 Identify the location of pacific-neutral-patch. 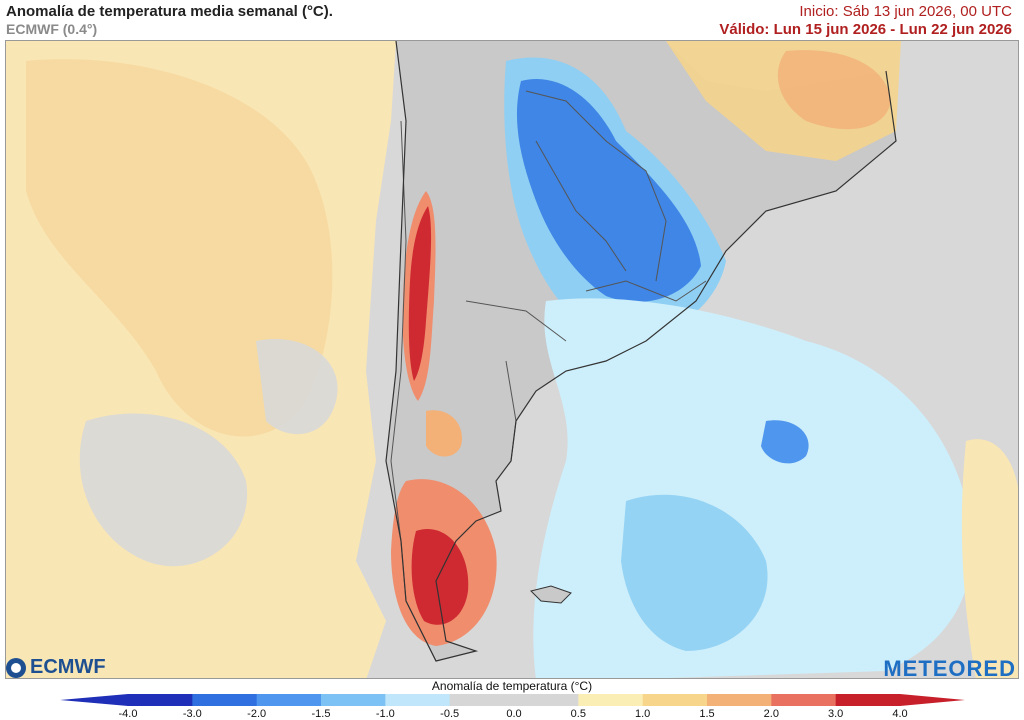
(163, 490).